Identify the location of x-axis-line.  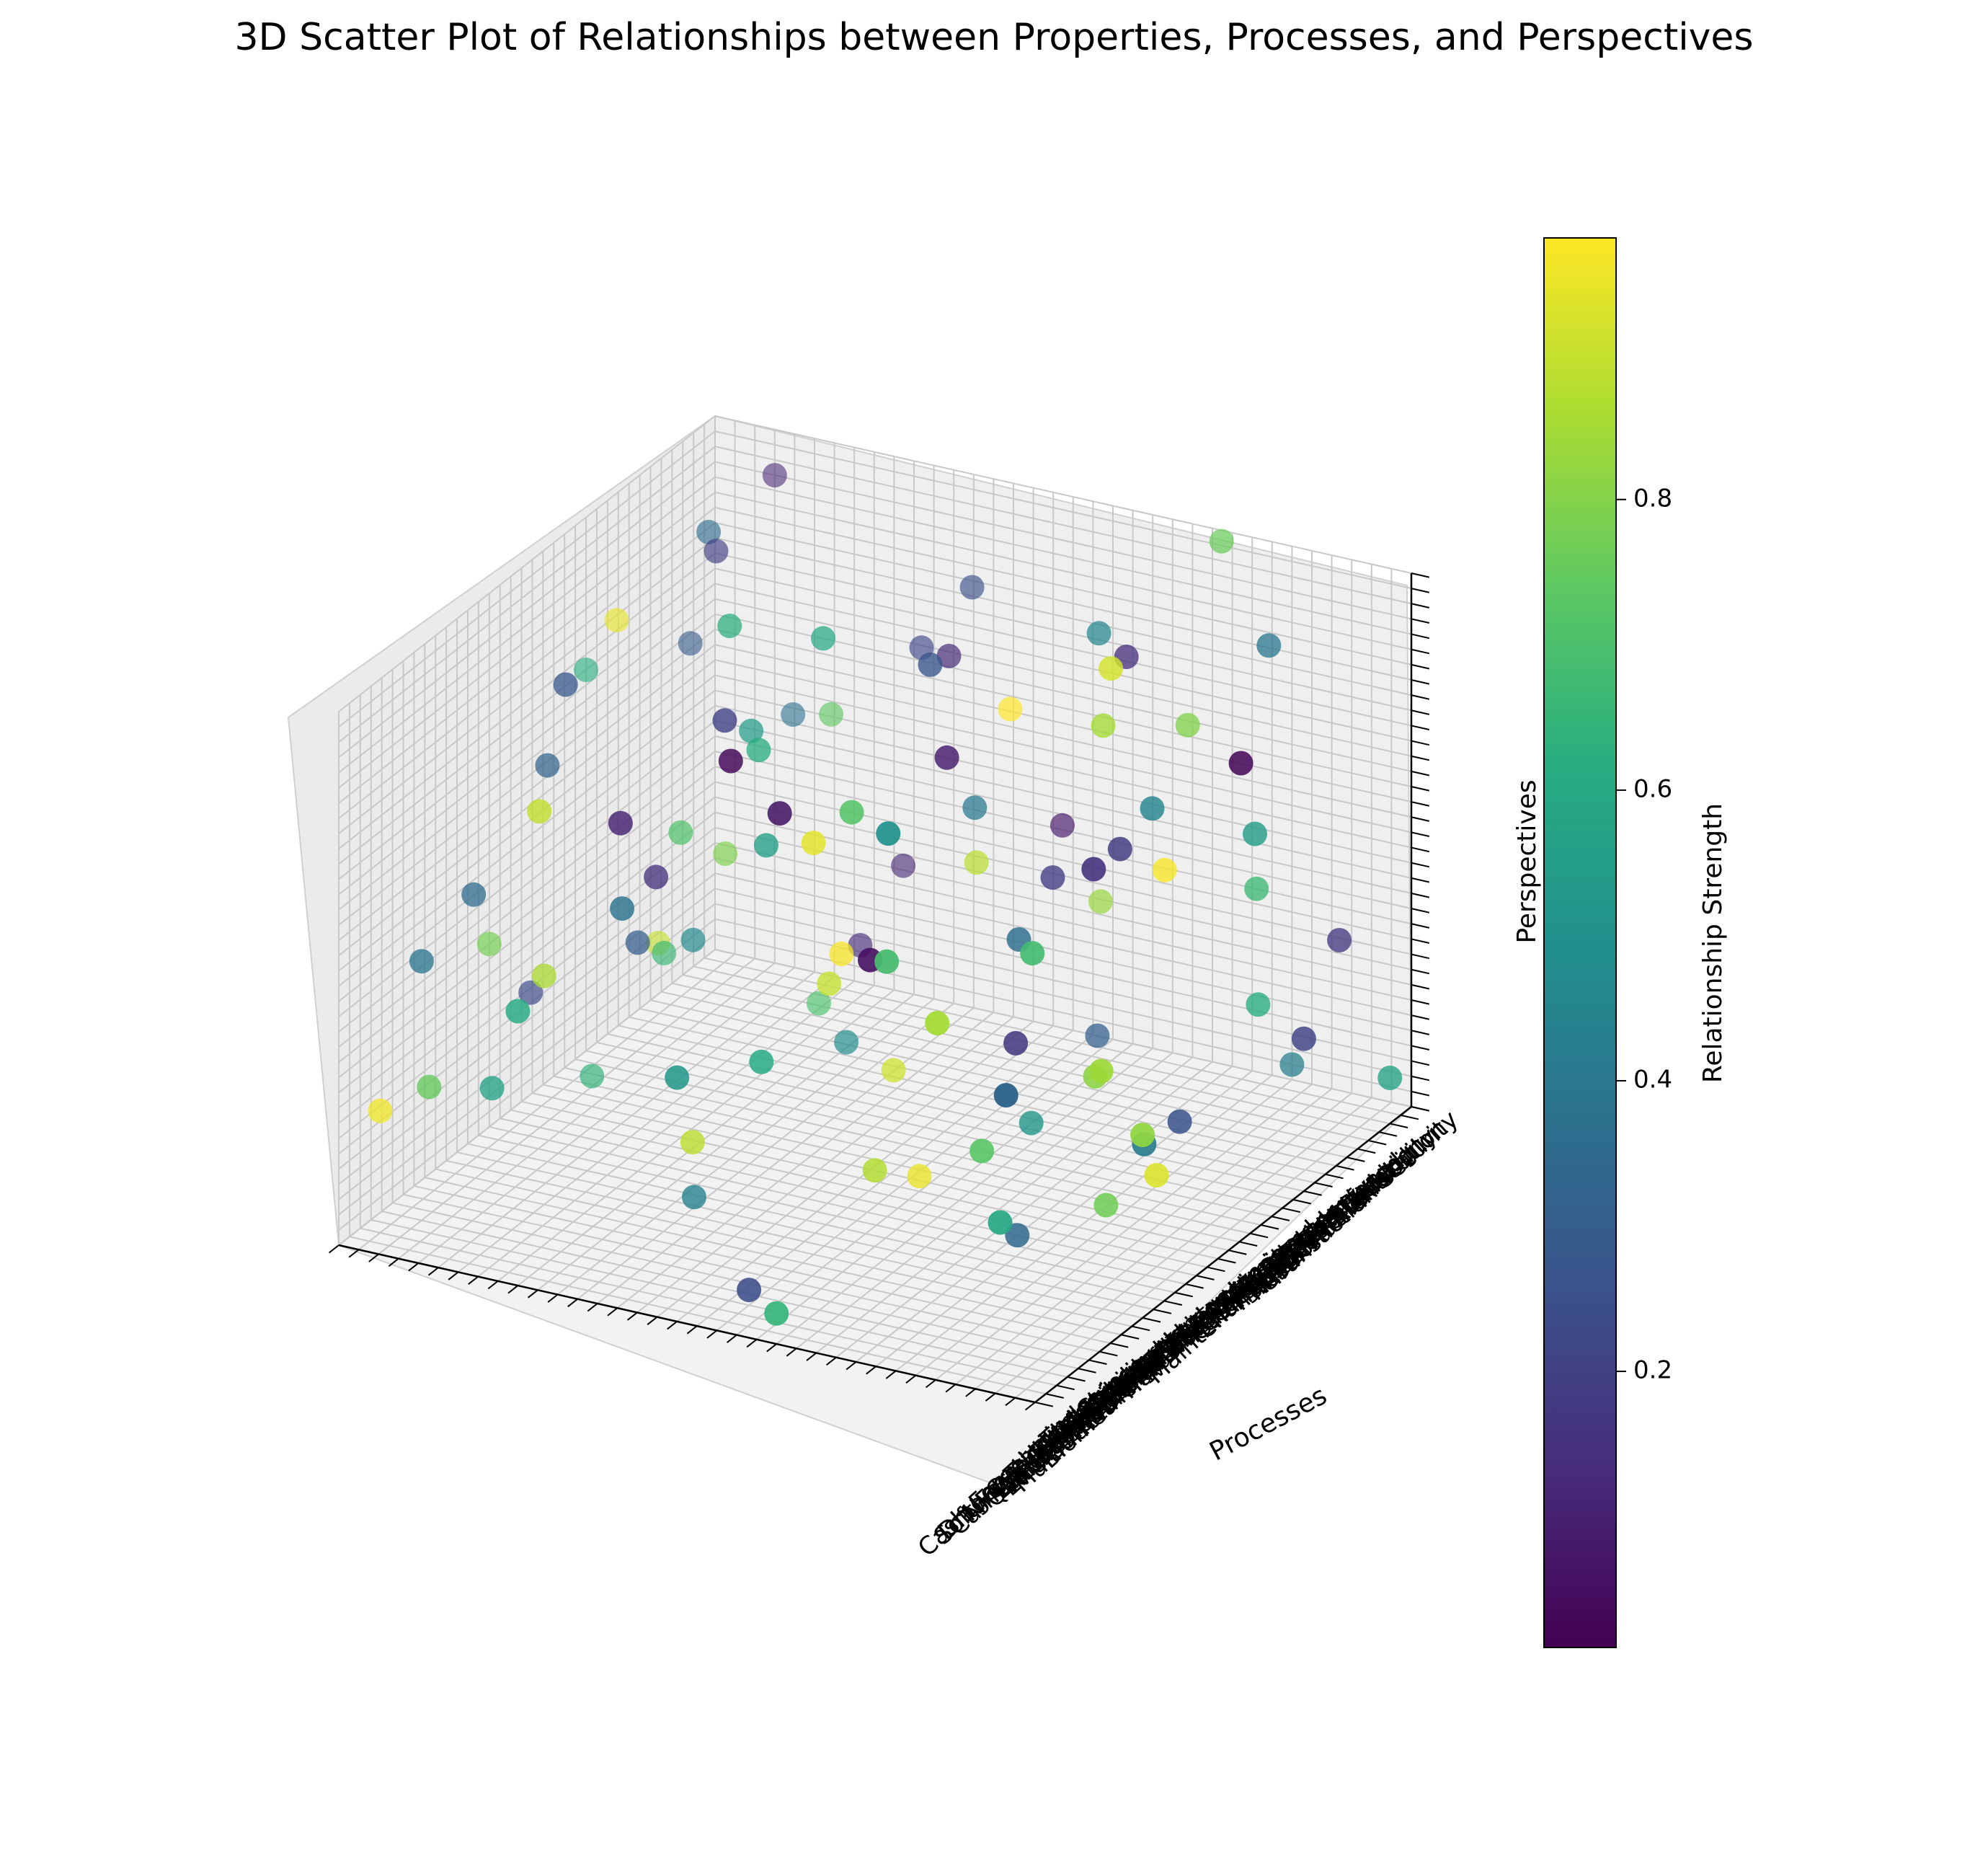
(1223, 1254).